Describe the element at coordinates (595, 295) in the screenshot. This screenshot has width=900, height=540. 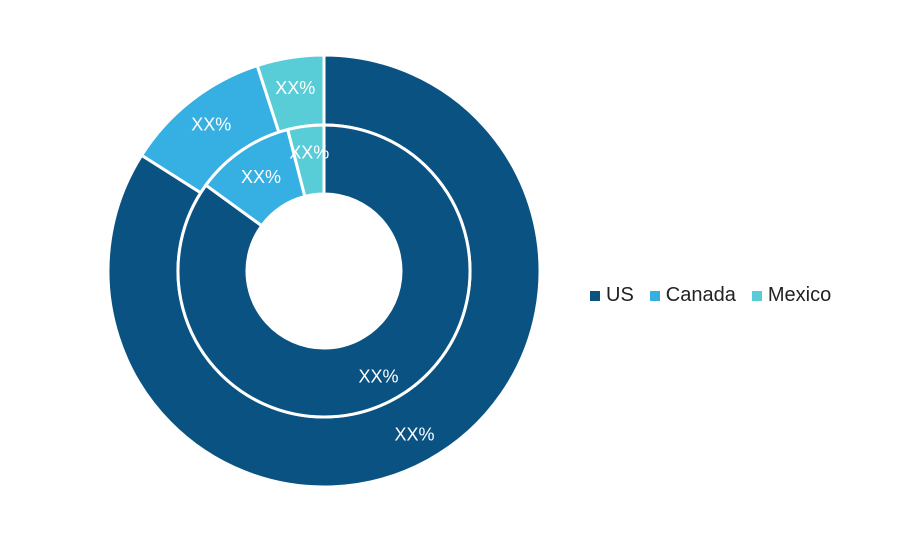
I see `legend-swatch-us` at that location.